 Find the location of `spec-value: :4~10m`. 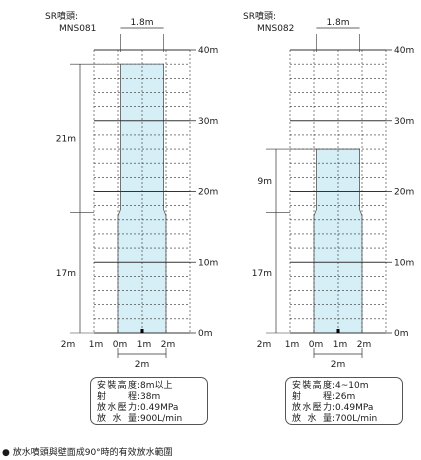

spec-value: :4~10m is located at coordinates (350, 386).